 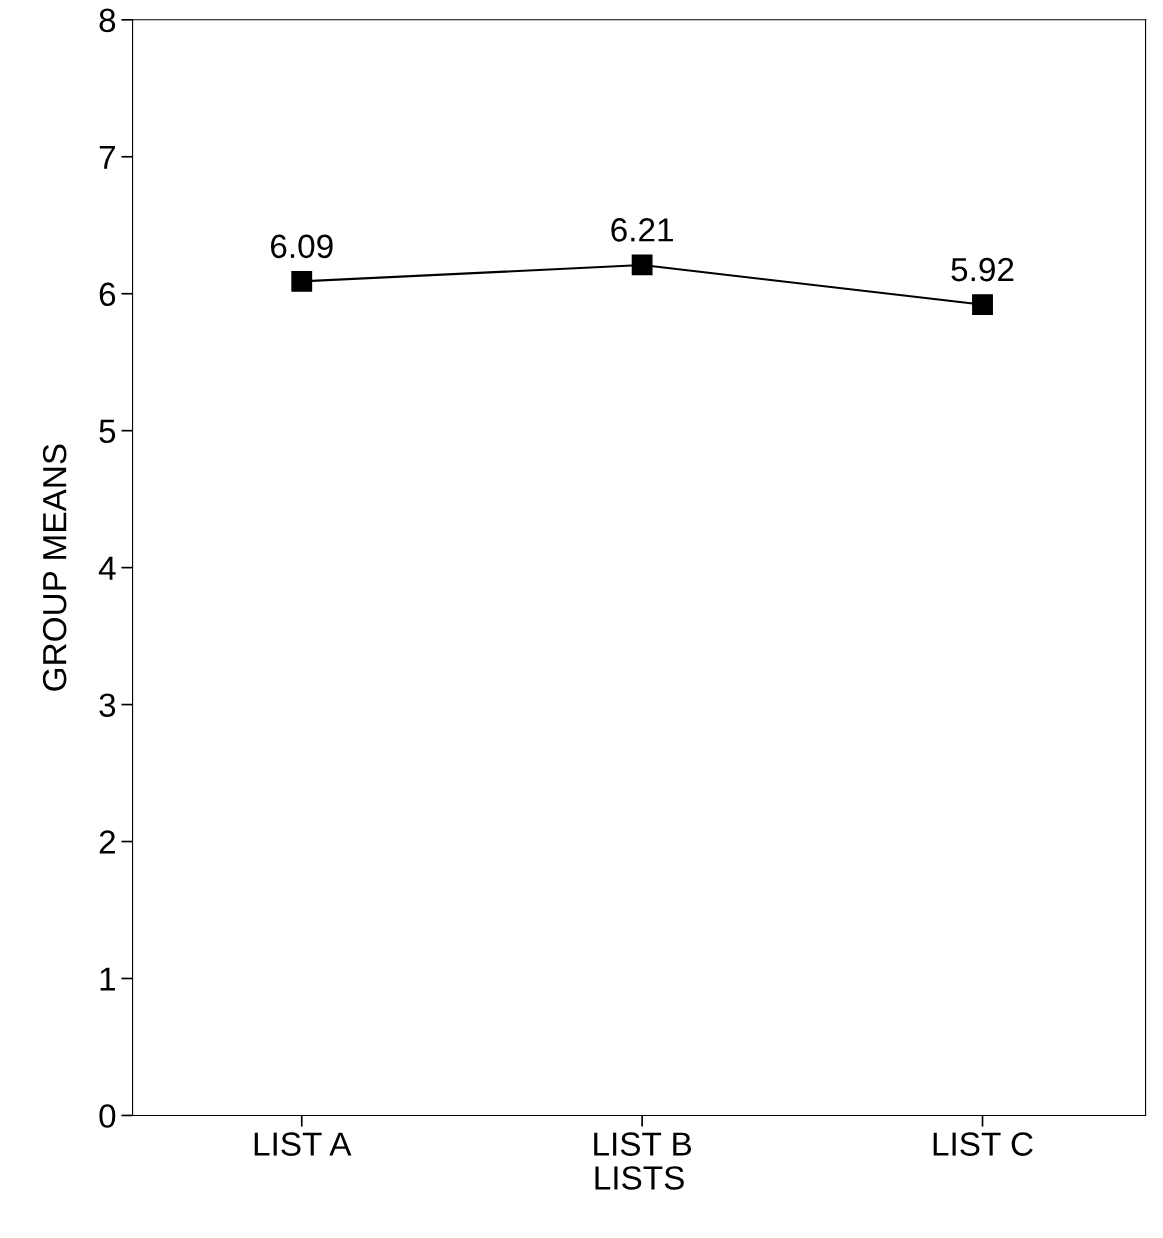 I want to click on x-tick-label: LIST B, so click(x=643, y=1144).